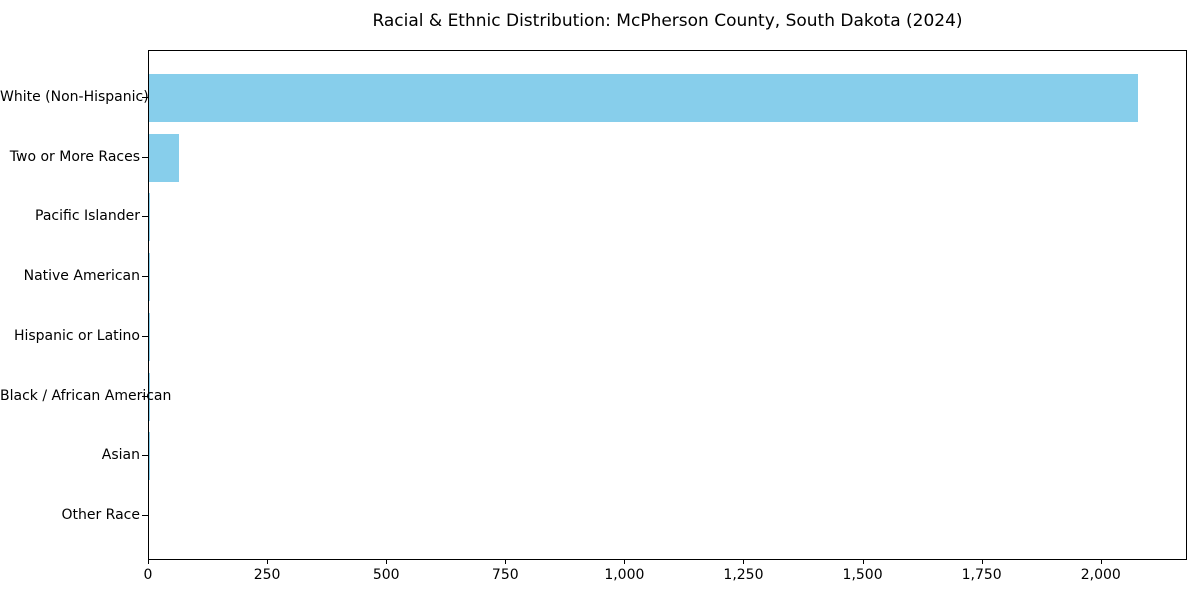  Describe the element at coordinates (624, 575) in the screenshot. I see `x-tick-label: 1,000` at that location.